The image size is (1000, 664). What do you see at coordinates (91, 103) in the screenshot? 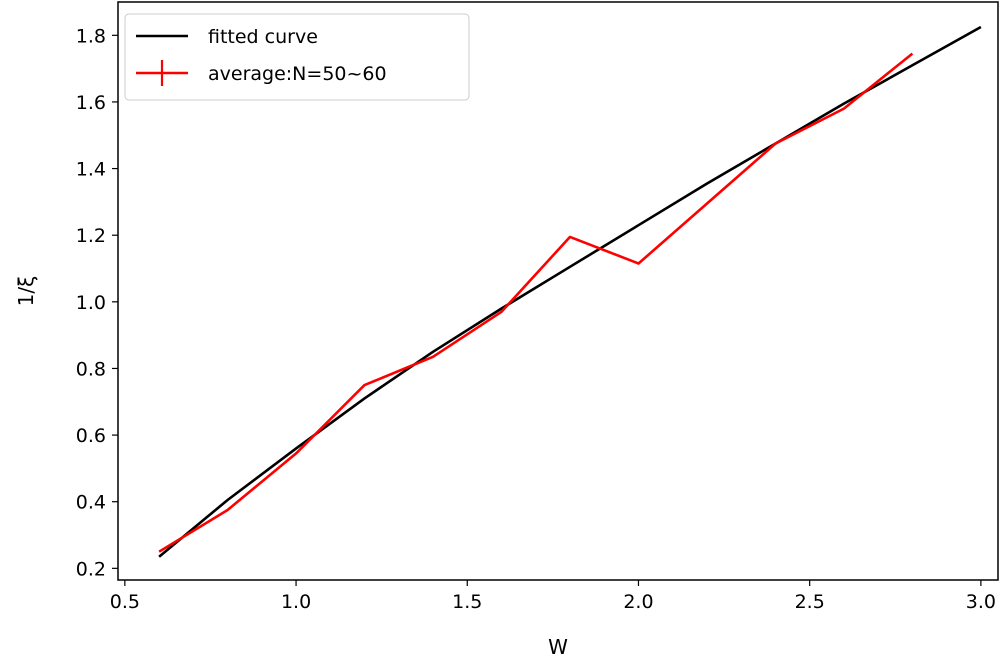
I see `y-tick-label: 1.6` at bounding box center [91, 103].